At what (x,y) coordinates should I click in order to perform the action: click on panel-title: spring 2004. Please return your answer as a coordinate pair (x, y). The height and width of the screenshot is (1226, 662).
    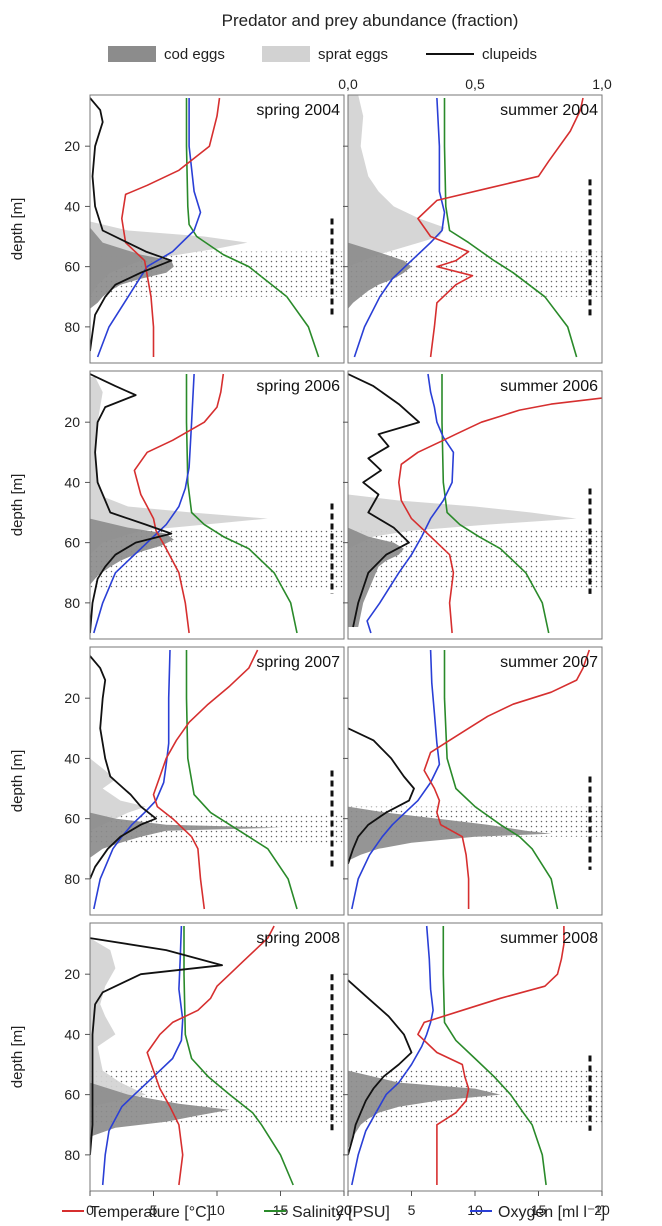
    Looking at the image, I should click on (298, 110).